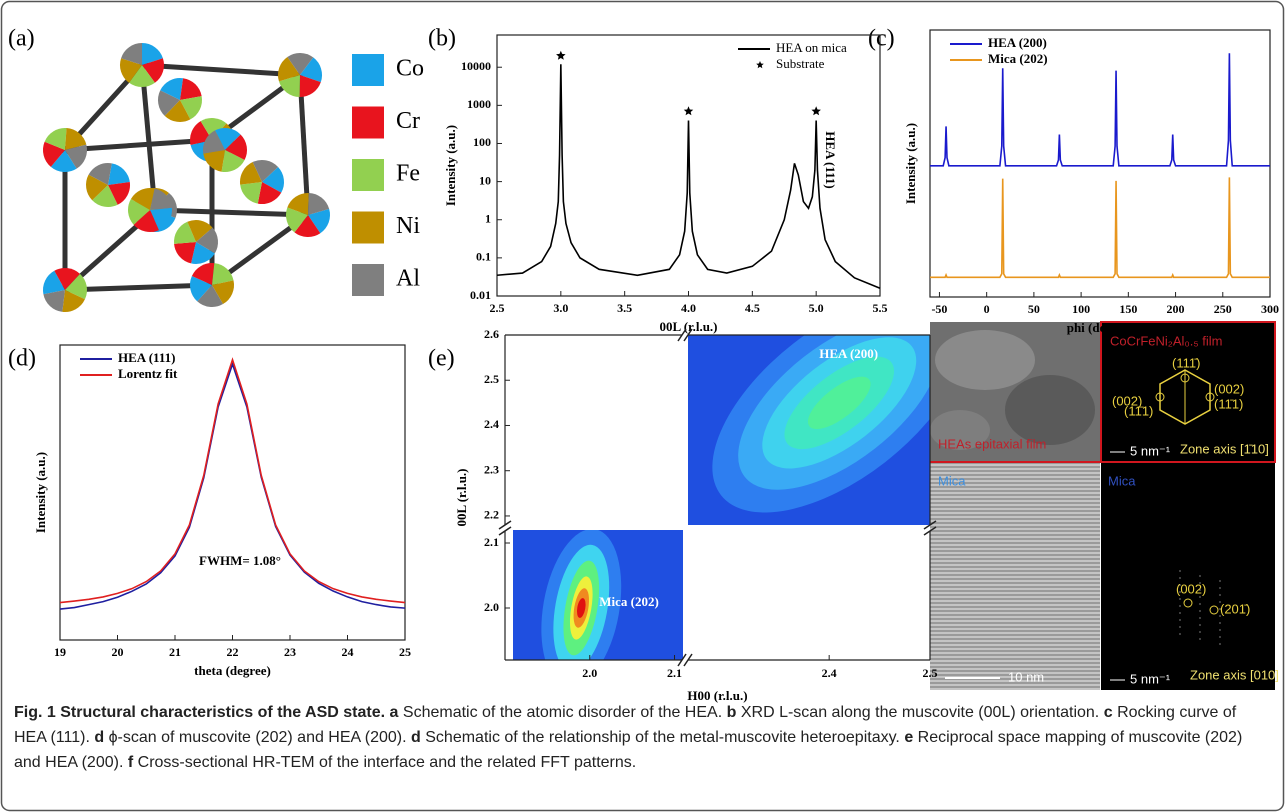  I want to click on caption-letter: e, so click(909, 737).